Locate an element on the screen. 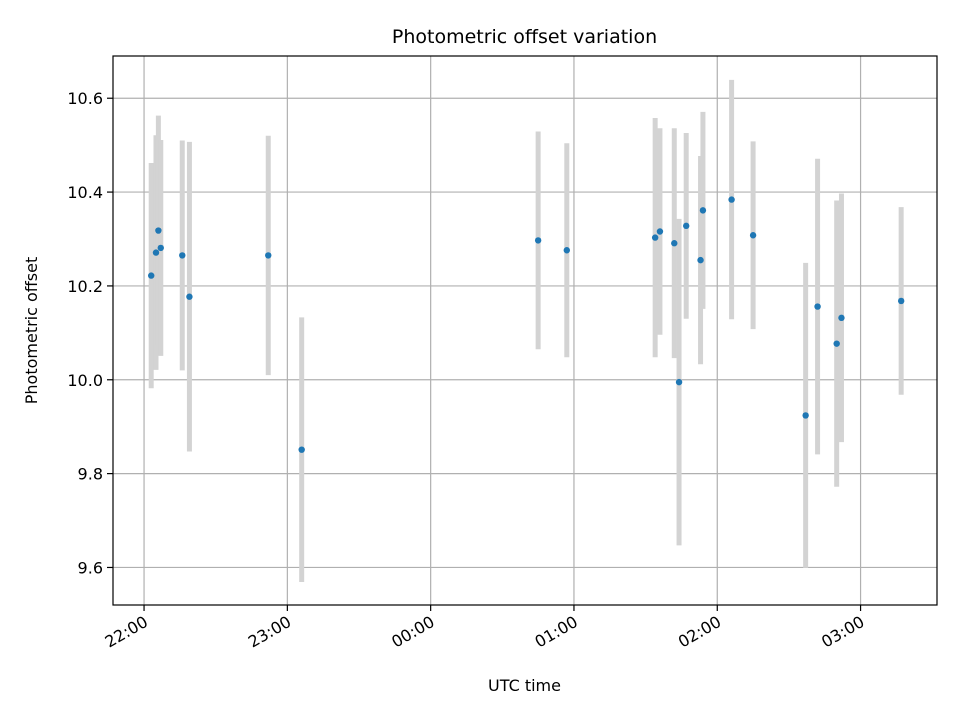 This screenshot has height=720, width=960. x-axis-label: UTC time is located at coordinates (524, 685).